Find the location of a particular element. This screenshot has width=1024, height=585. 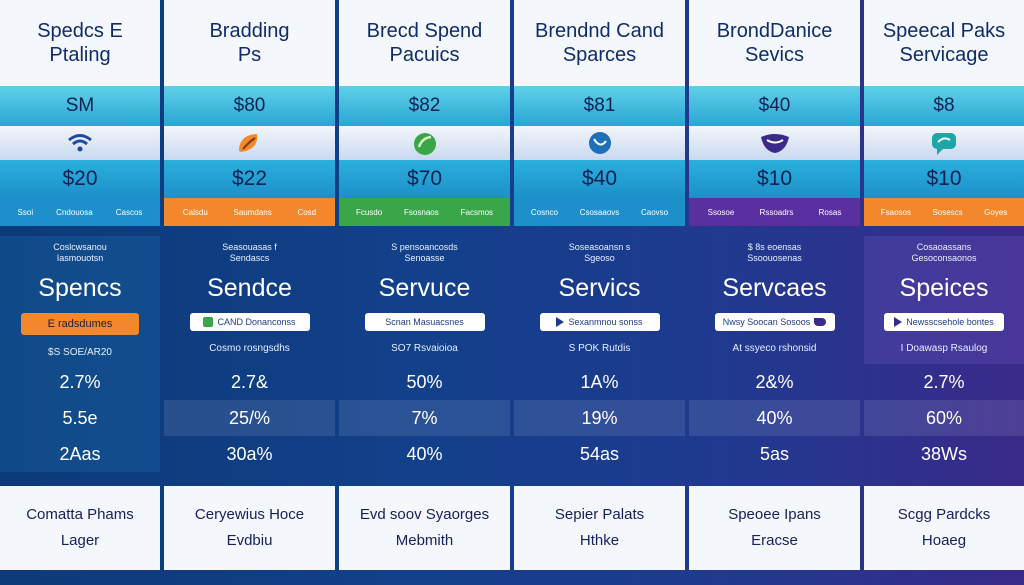

kicker-line: Iasmouotsn is located at coordinates (80, 258).